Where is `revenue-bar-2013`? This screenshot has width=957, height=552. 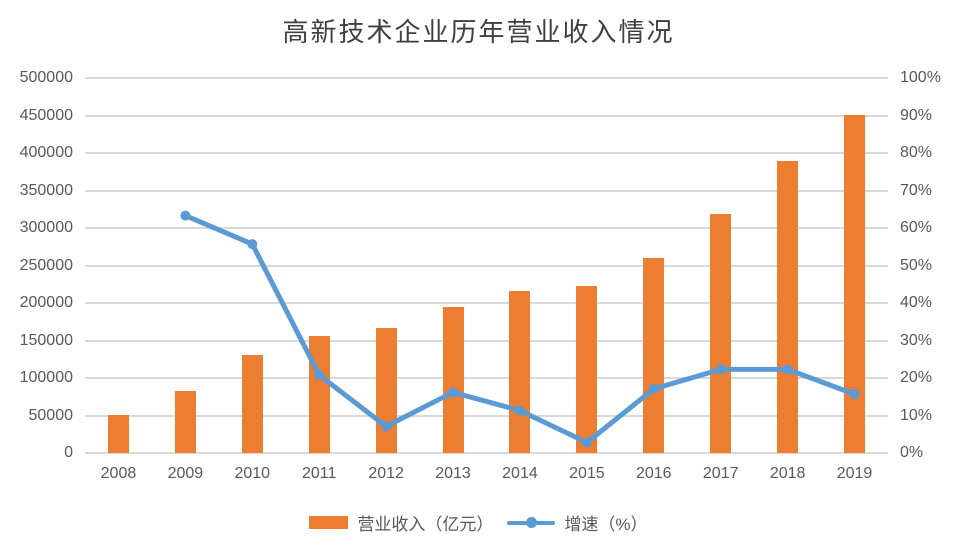
revenue-bar-2013 is located at coordinates (453, 380).